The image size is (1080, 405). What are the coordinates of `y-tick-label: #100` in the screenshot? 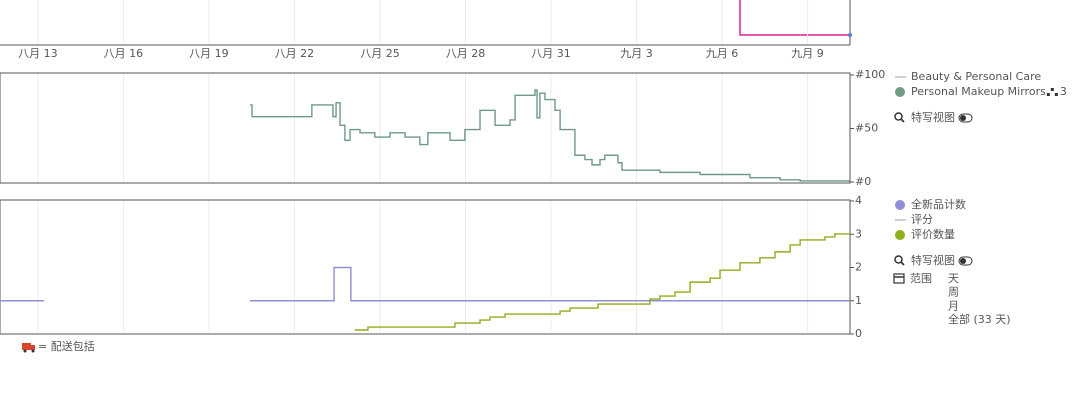 It's located at (870, 74).